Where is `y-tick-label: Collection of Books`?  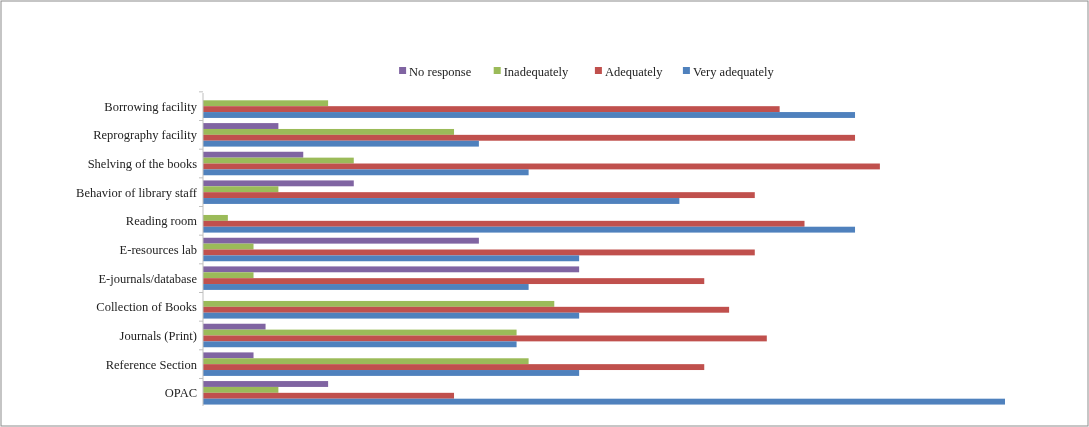 y-tick-label: Collection of Books is located at coordinates (147, 307).